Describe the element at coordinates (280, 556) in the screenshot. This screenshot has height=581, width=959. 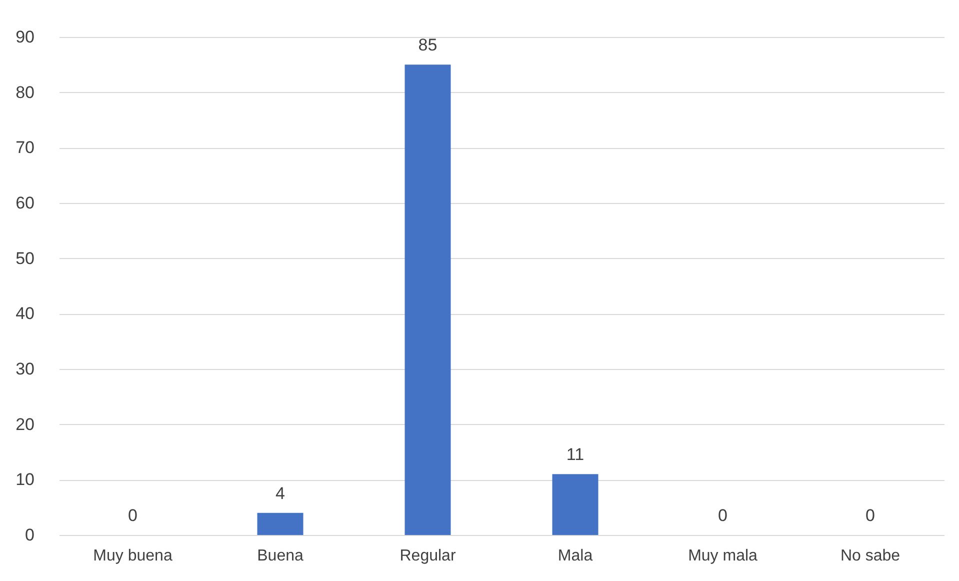
I see `x-tick-label: Buena` at that location.